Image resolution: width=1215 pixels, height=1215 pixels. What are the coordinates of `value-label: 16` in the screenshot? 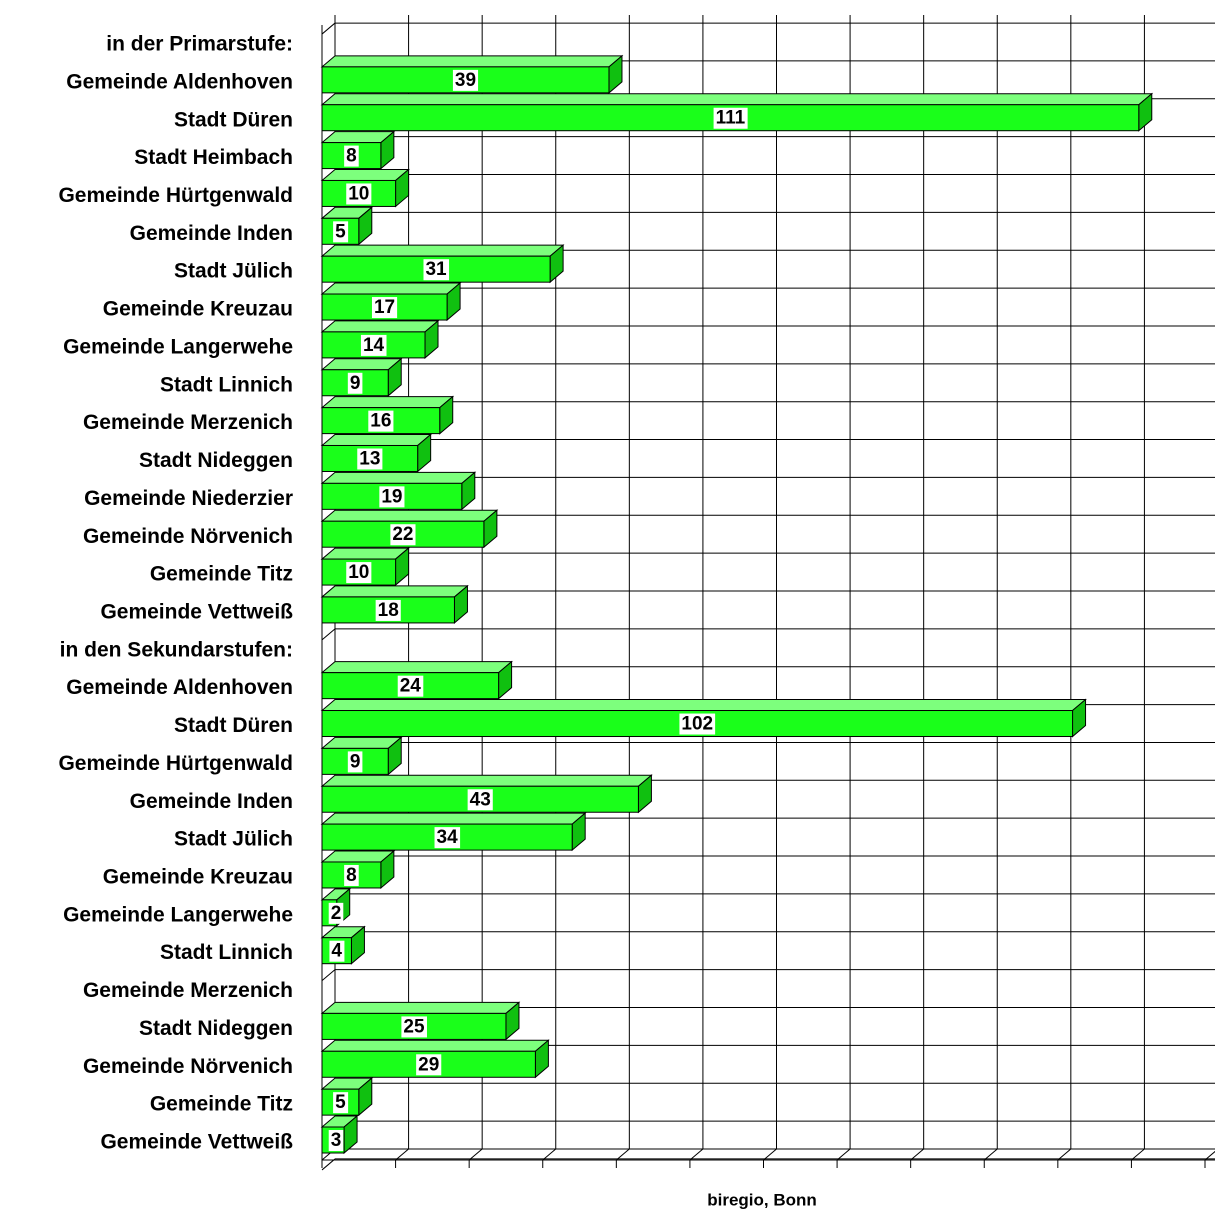 It's located at (380, 421).